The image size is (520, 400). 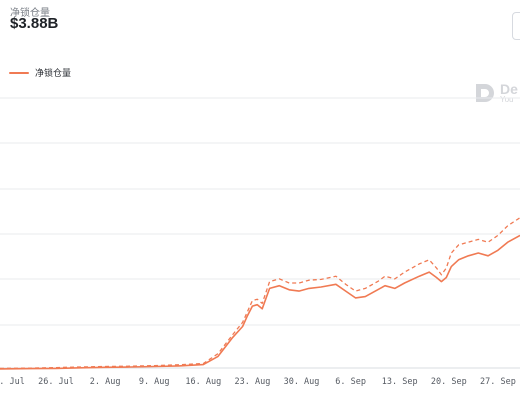 I want to click on x-tick-label: 30. Aug, so click(x=302, y=382).